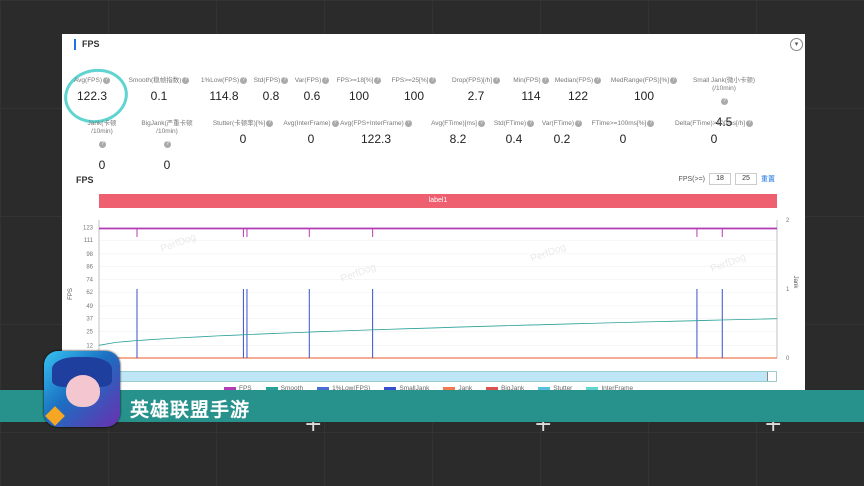 This screenshot has width=864, height=486. What do you see at coordinates (644, 81) in the screenshot?
I see `metric-label: MedRange(FPS)[%]?` at bounding box center [644, 81].